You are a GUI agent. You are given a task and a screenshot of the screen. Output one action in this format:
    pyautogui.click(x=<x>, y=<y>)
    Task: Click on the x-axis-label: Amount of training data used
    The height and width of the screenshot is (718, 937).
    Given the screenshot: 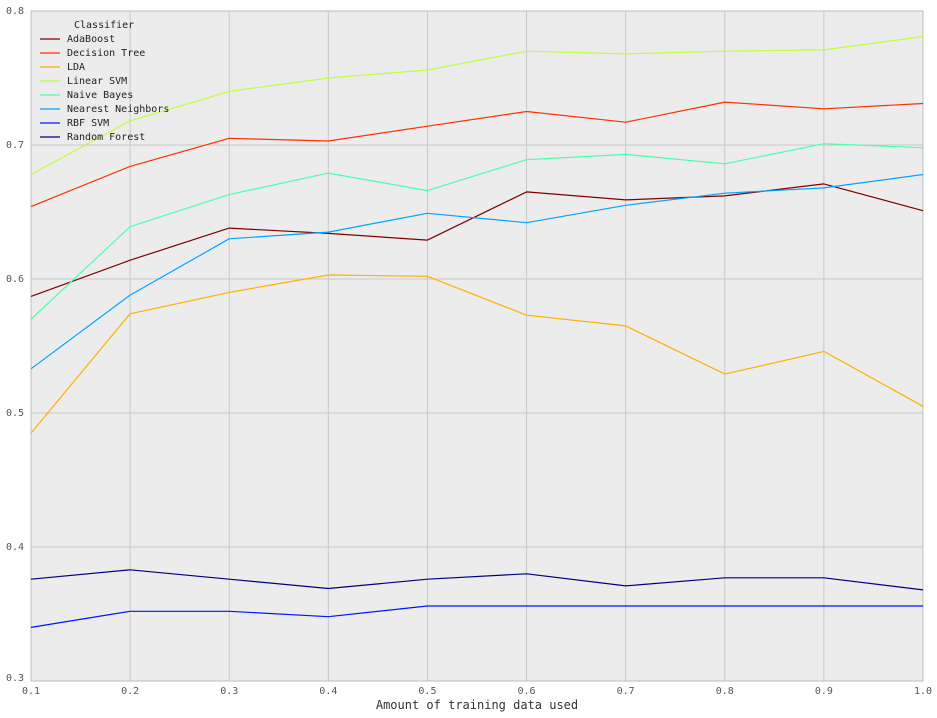 What is the action you would take?
    pyautogui.click(x=477, y=705)
    